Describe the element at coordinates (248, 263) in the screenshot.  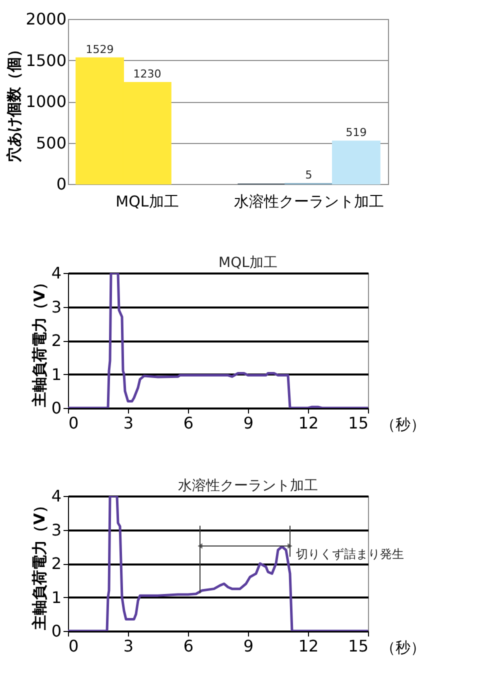
I see `text: MQL加工` at that location.